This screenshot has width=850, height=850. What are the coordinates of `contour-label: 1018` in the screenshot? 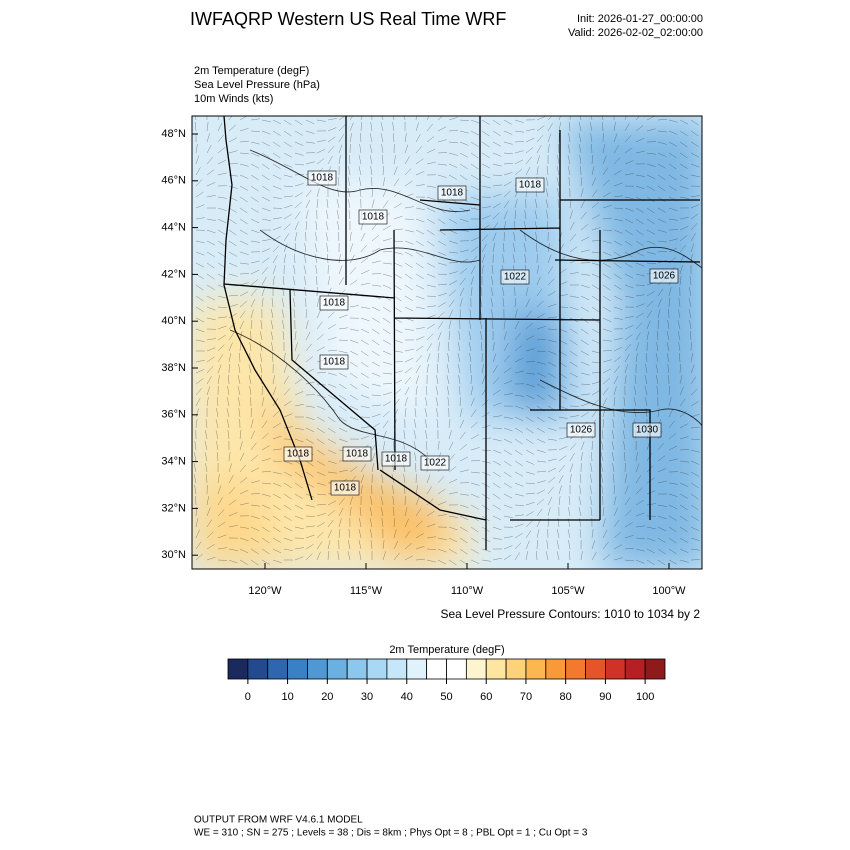 It's located at (452, 193).